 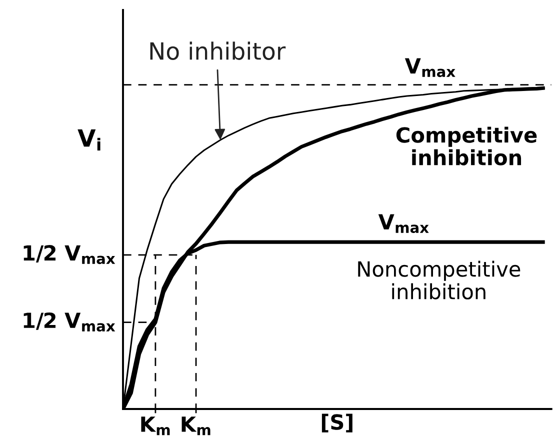 What do you see at coordinates (466, 146) in the screenshot?
I see `series-label: Competitive inhibition` at bounding box center [466, 146].